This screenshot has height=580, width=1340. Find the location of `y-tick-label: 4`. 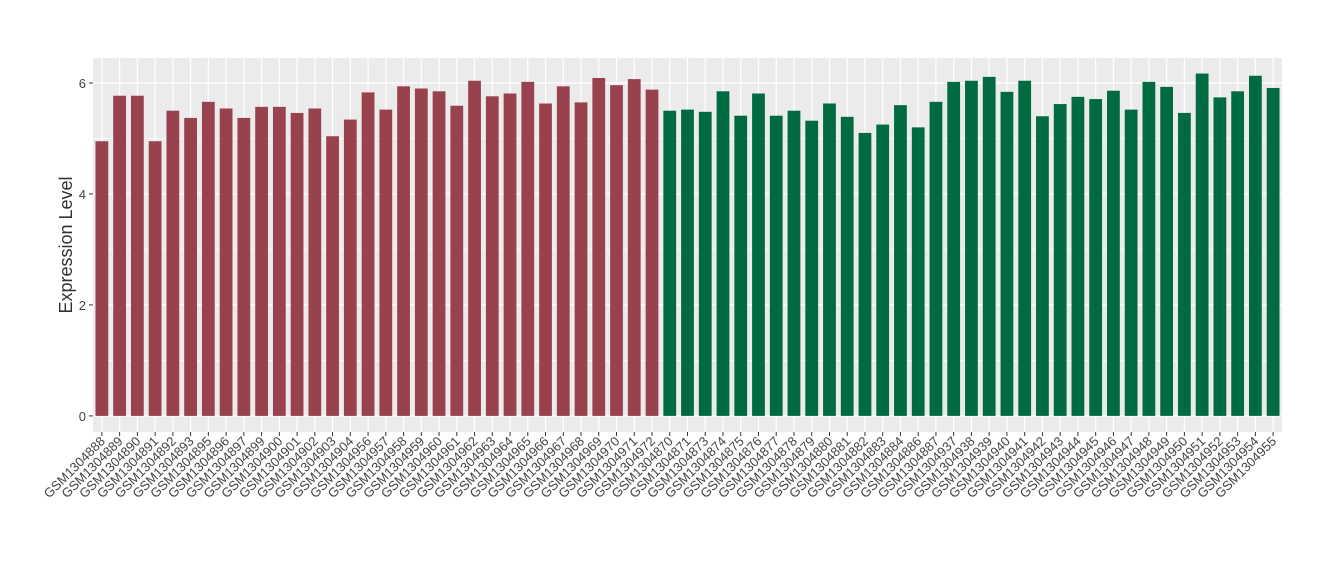

y-tick-label: 4 is located at coordinates (82, 194).